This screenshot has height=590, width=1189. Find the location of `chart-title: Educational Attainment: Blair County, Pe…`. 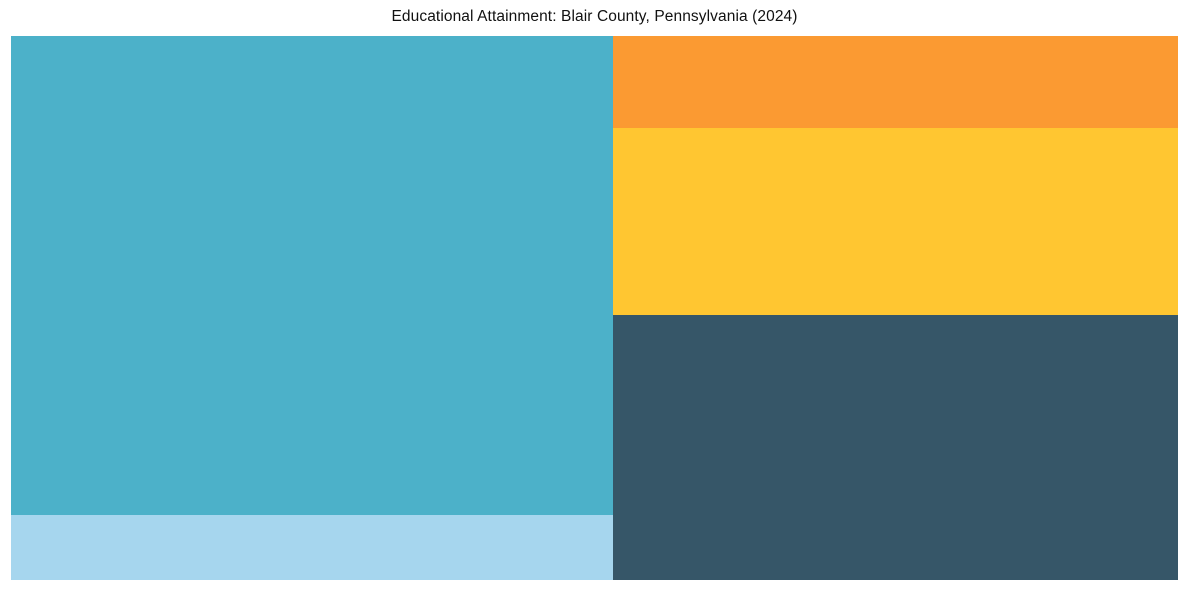

chart-title: Educational Attainment: Blair County, Pe… is located at coordinates (594, 16).